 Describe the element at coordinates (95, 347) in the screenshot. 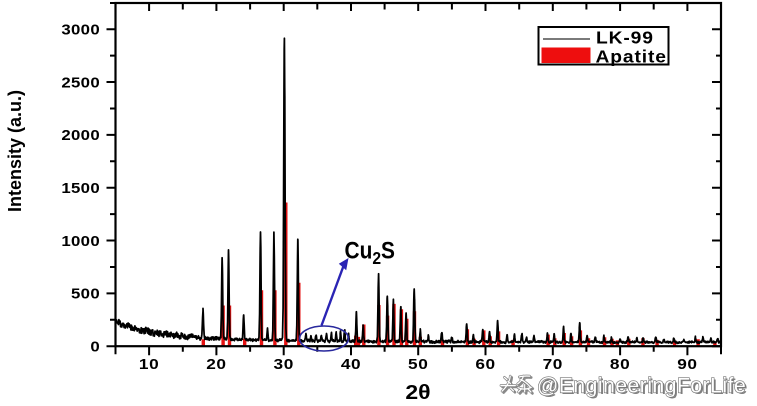

I see `svg-text: 0` at that location.